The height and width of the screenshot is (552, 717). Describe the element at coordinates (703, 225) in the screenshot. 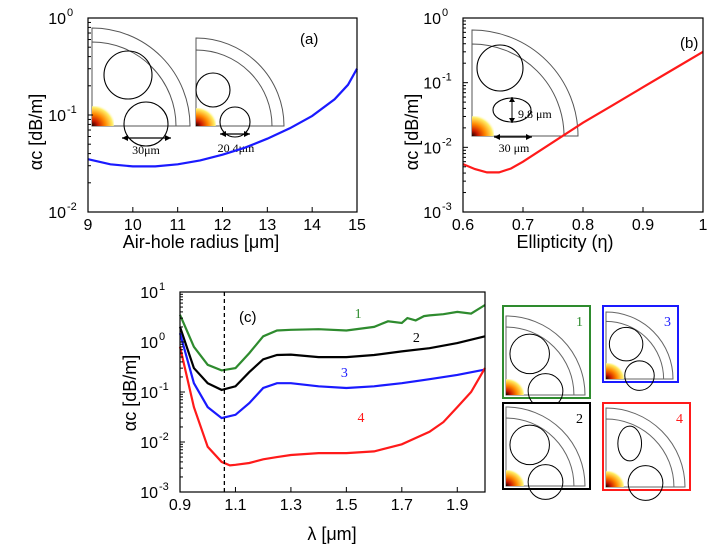

I see `panel-b-x-tick-label: 1` at that location.